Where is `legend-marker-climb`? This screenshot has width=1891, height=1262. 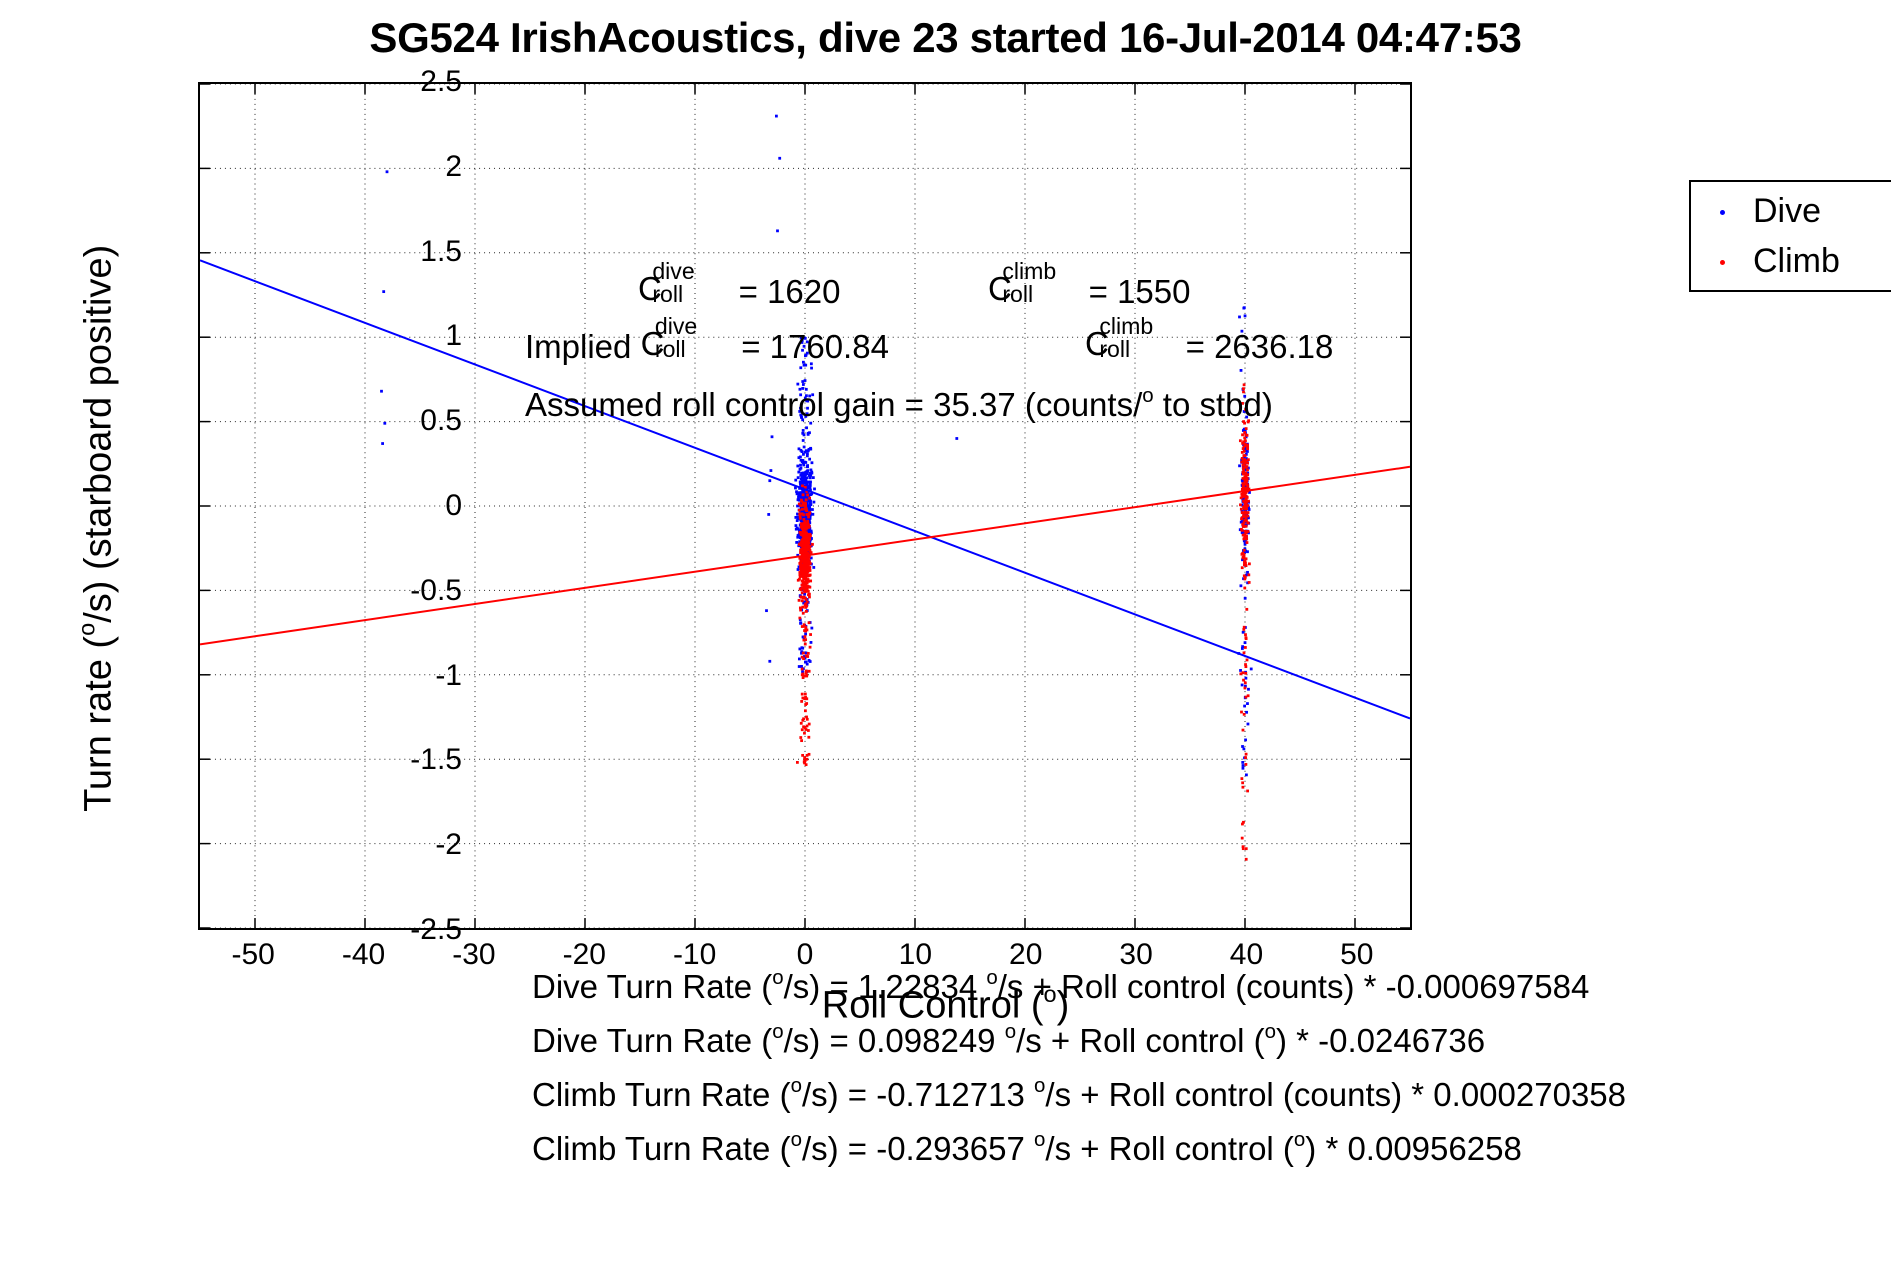 legend-marker-climb is located at coordinates (1722, 261).